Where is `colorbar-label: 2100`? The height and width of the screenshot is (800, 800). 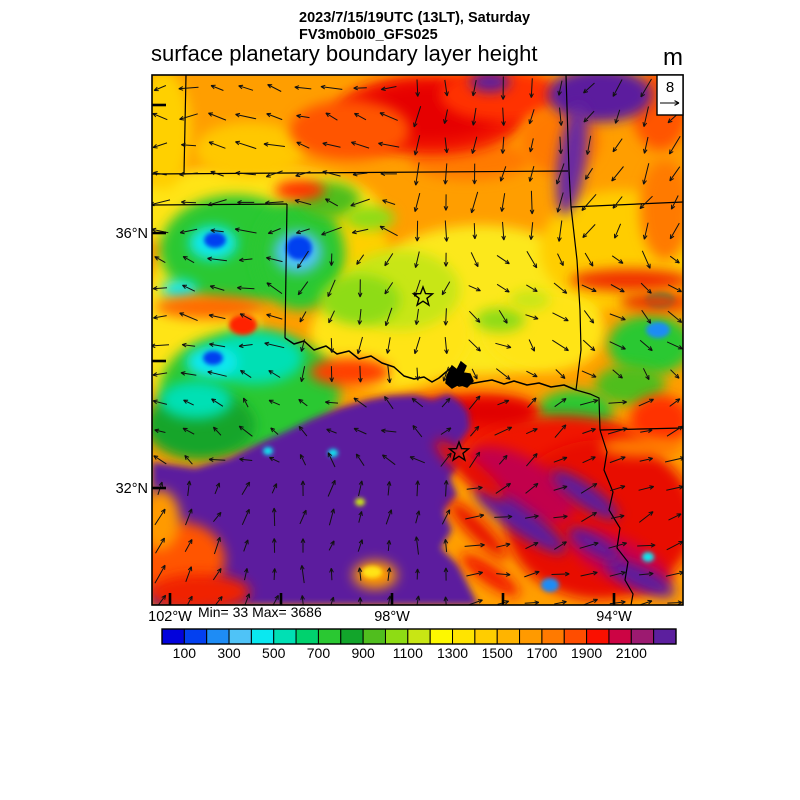
colorbar-label: 2100 is located at coordinates (631, 653).